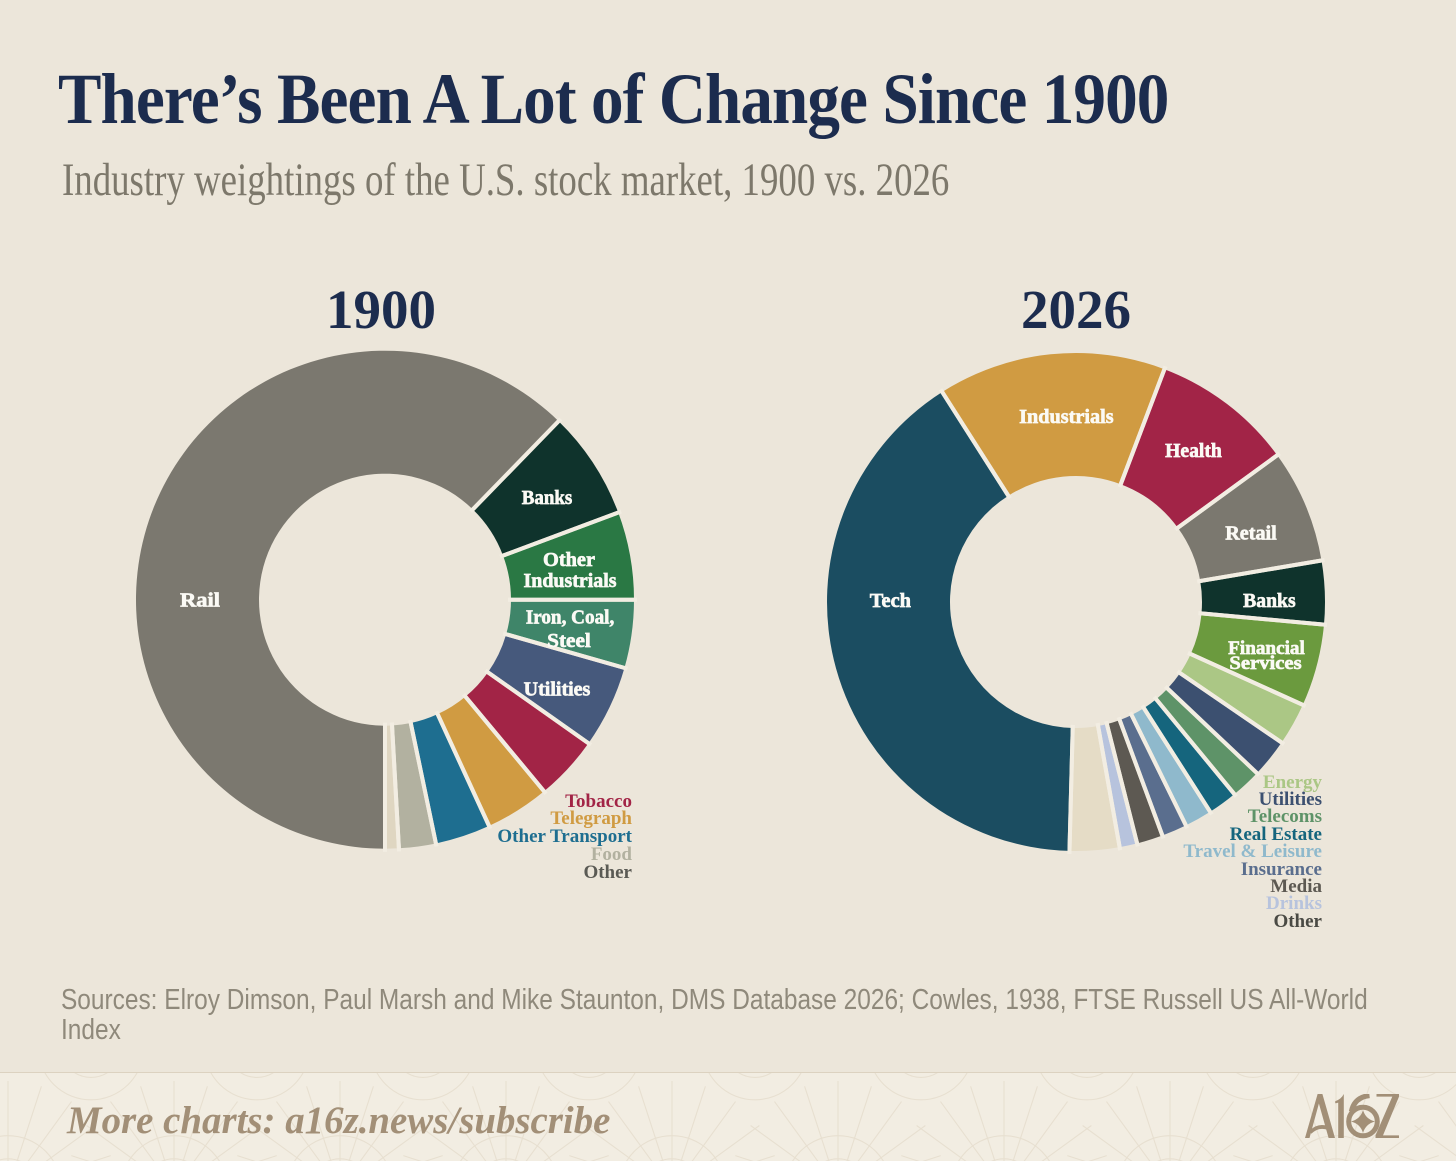 The height and width of the screenshot is (1161, 1456). What do you see at coordinates (1266, 648) in the screenshot?
I see `svg-text: Financial` at bounding box center [1266, 648].